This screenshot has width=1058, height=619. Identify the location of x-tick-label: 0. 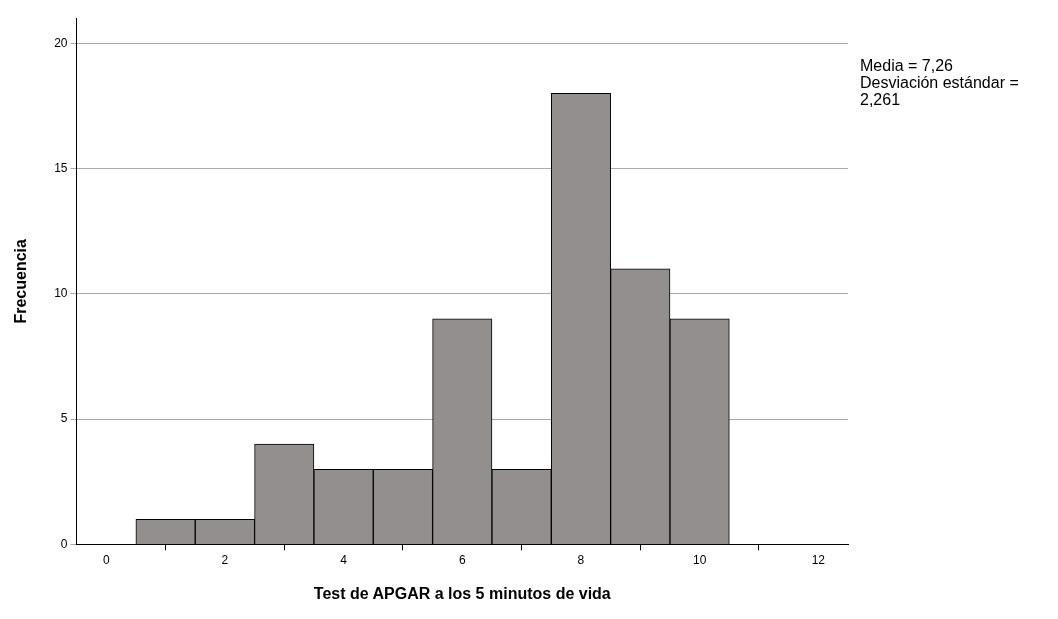
(106, 559).